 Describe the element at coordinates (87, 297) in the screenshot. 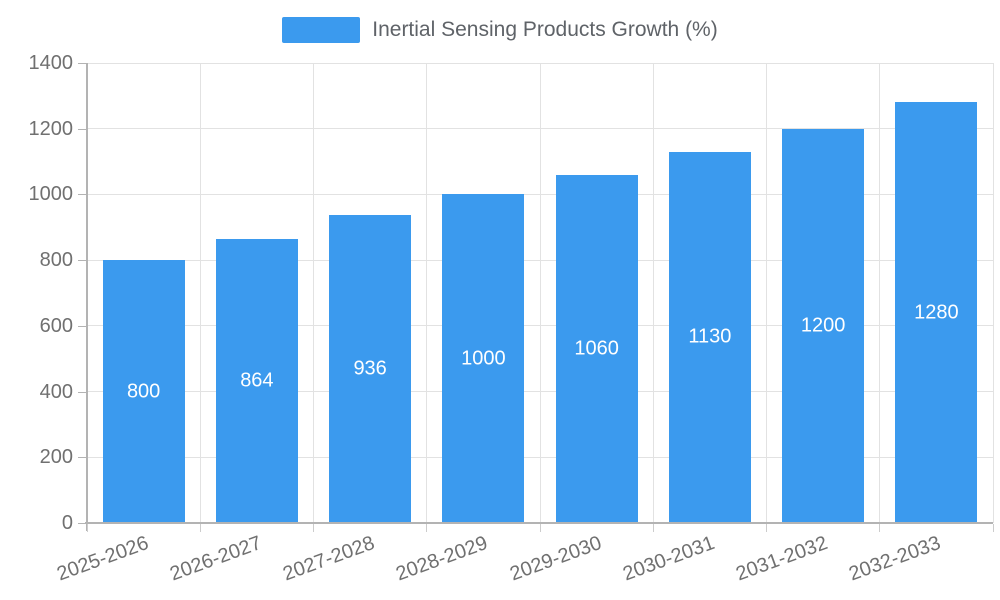

I see `y-axis-line` at that location.